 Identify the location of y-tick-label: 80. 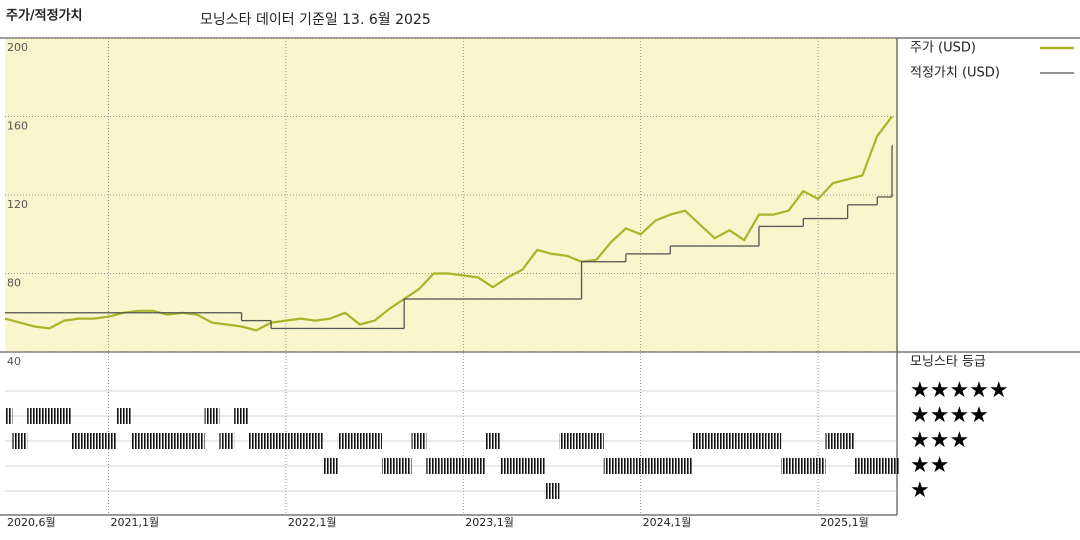
(14, 283).